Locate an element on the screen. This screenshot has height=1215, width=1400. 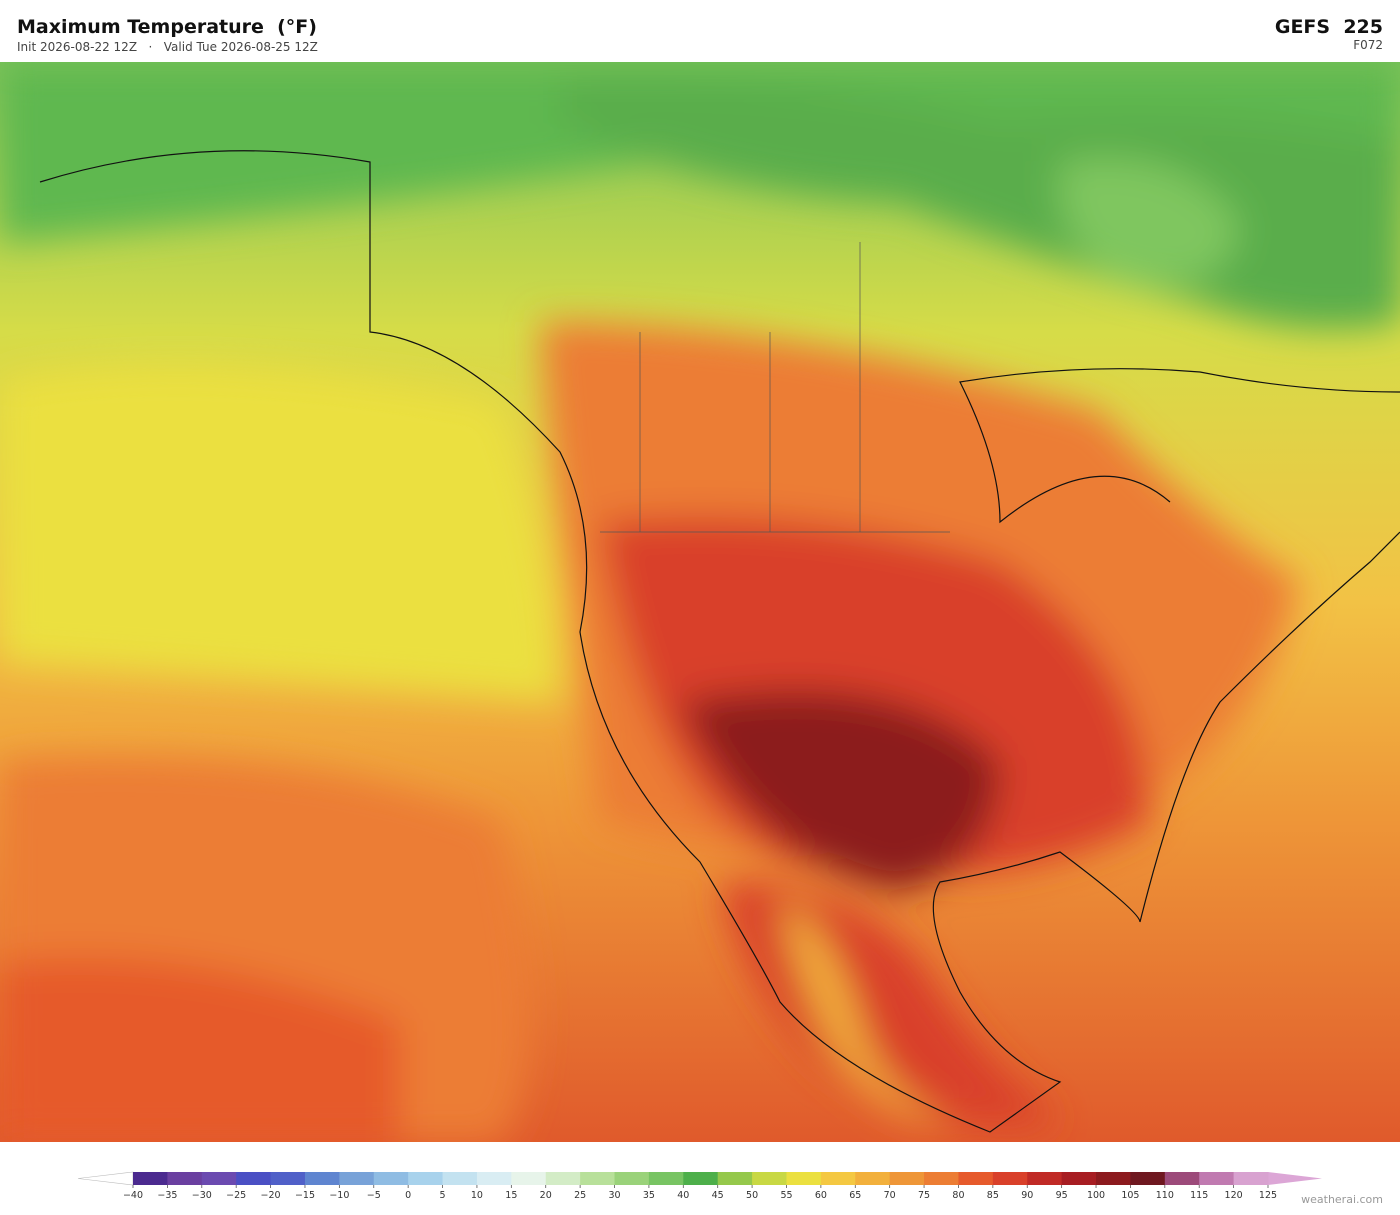
tick-label: −35 is located at coordinates (167, 1195).